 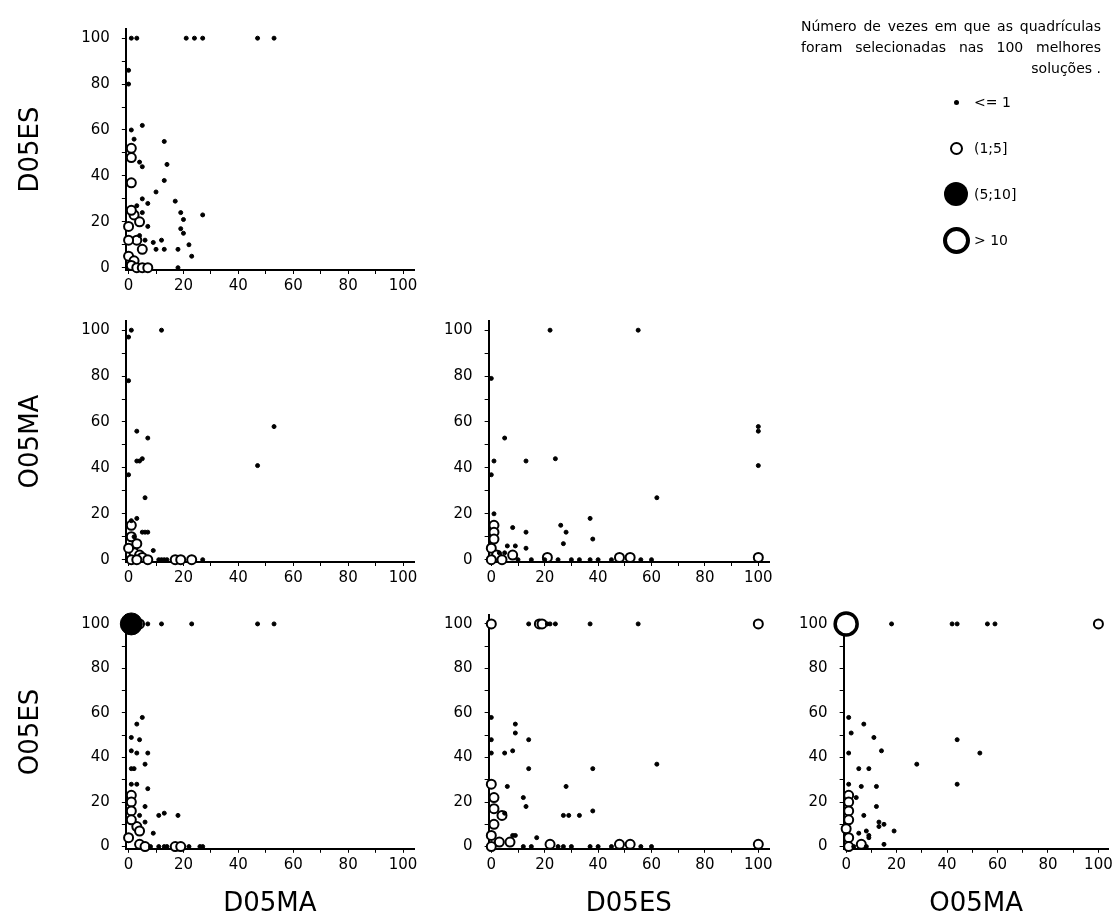 I want to click on y-axis-title: O05MA, so click(x=29, y=441).